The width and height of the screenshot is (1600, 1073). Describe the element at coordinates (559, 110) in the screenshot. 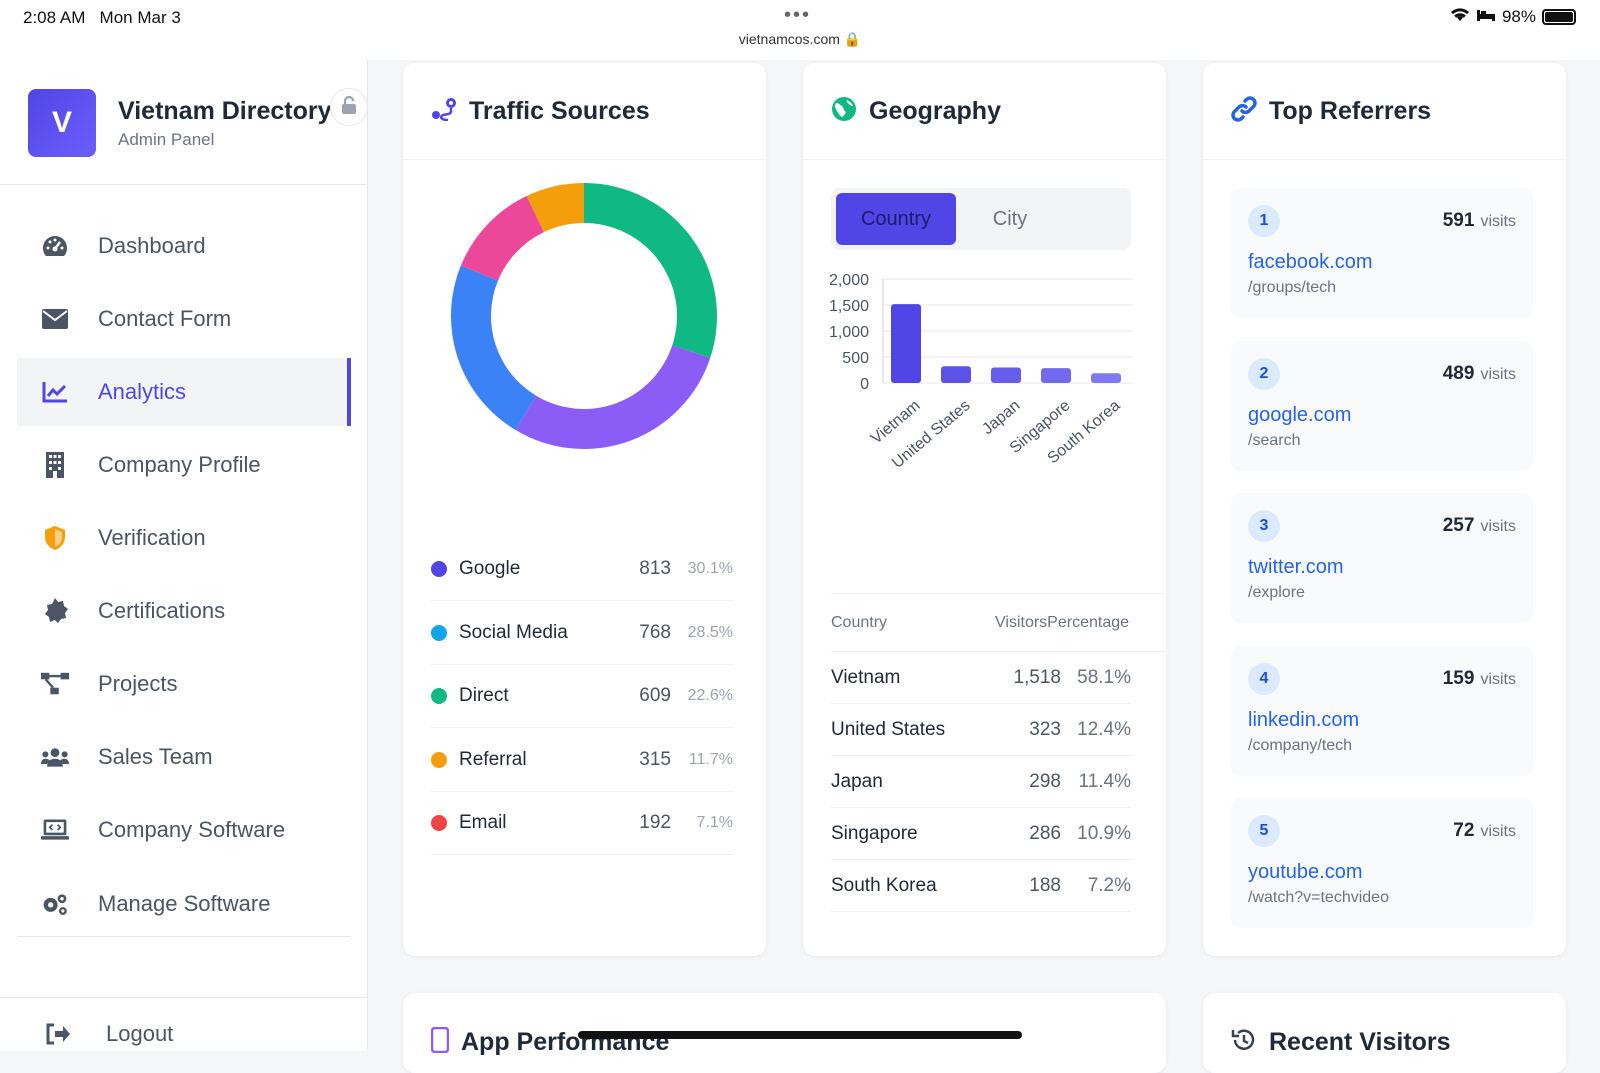

I see `card-title: Traffic Sources` at that location.